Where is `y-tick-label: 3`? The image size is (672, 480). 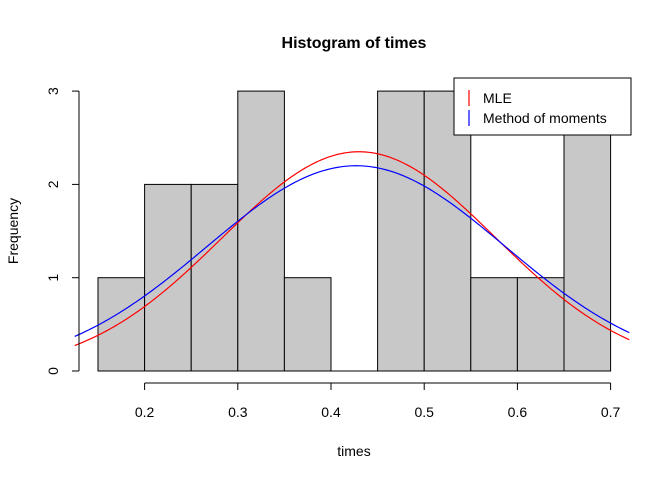
y-tick-label: 3 is located at coordinates (53, 91).